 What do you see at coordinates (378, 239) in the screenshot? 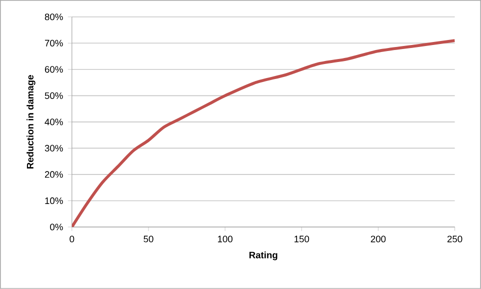
I see `x-tick-label: 200` at bounding box center [378, 239].